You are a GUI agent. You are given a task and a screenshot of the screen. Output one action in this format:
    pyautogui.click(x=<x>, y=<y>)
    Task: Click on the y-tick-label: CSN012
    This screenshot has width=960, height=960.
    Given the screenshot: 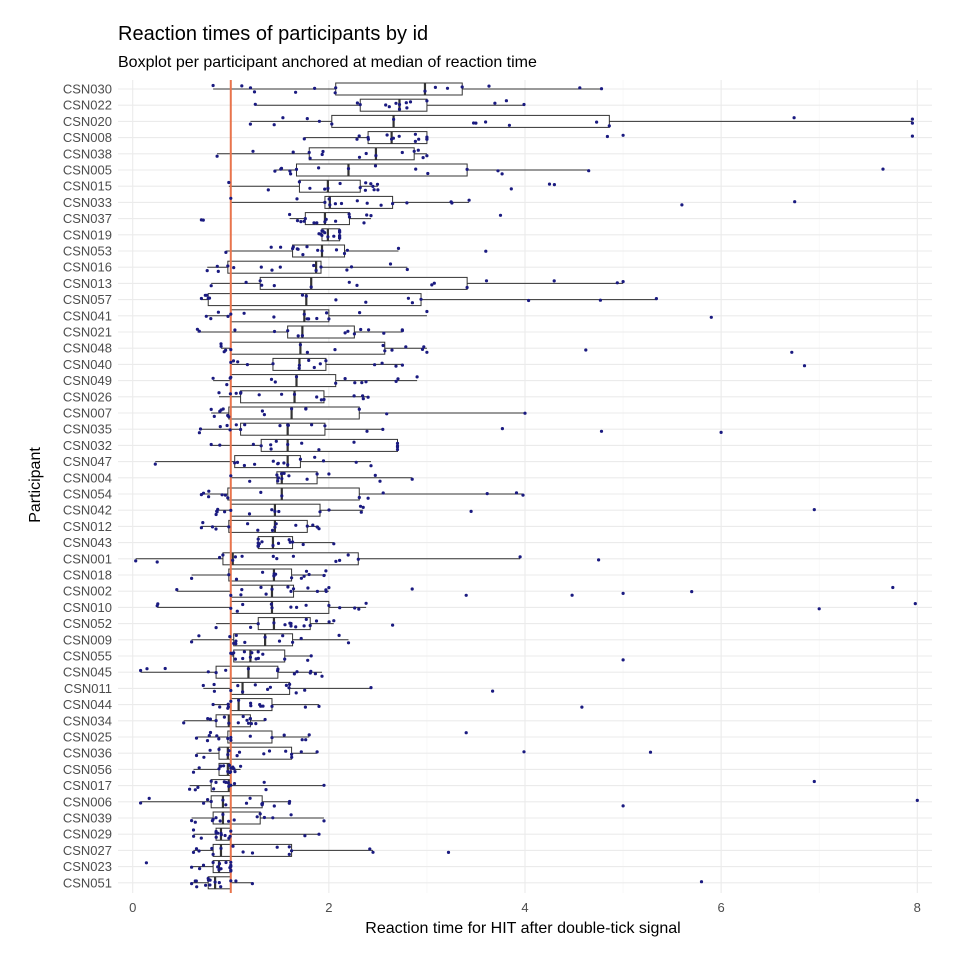 What is the action you would take?
    pyautogui.click(x=87, y=526)
    